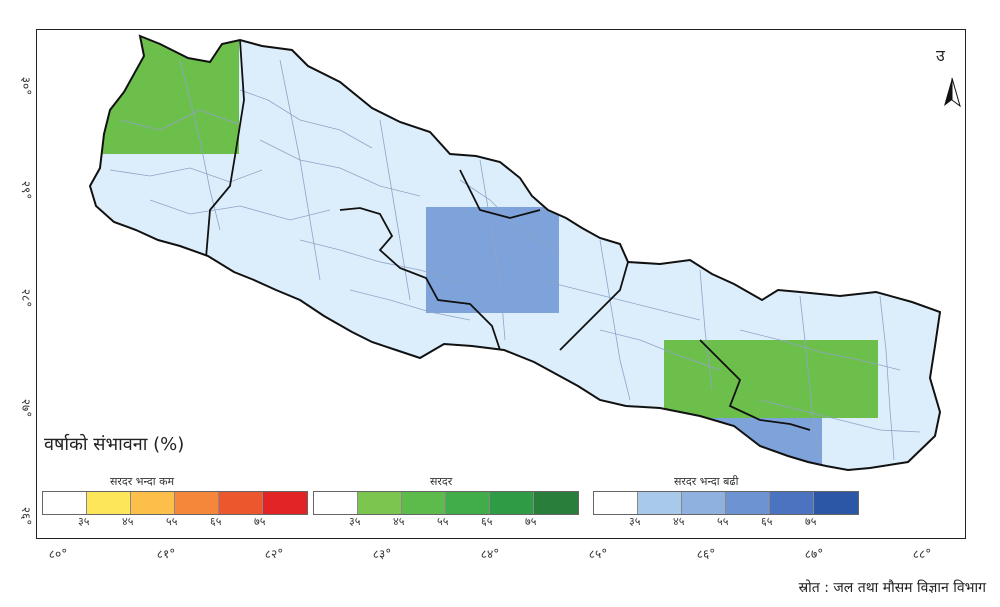 This screenshot has height=607, width=1000. Describe the element at coordinates (58, 554) in the screenshot. I see `longitude-label: ८०°` at that location.